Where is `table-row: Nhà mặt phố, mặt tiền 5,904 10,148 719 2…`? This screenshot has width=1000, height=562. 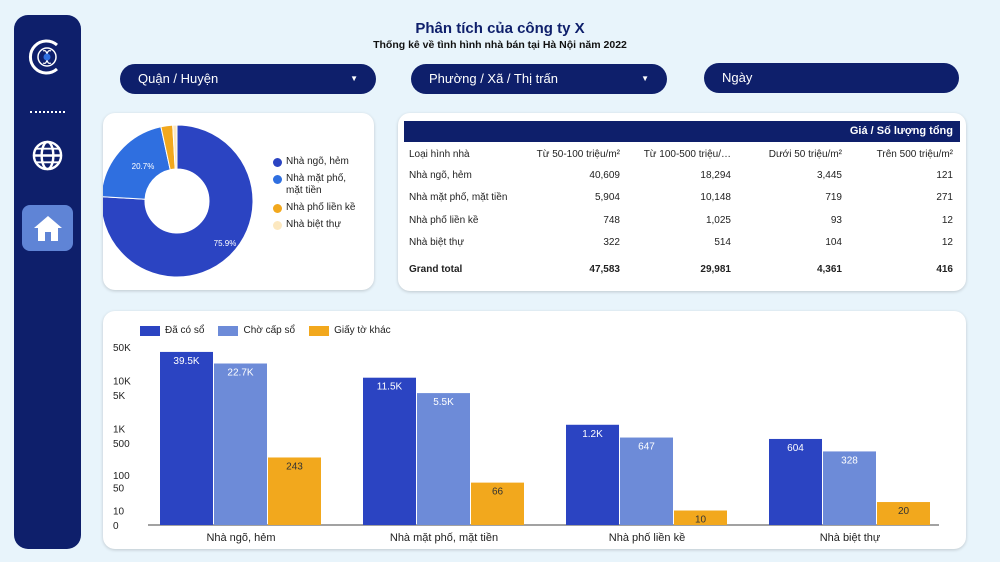 table-row: Nhà mặt phố, mặt tiền 5,904 10,148 719 2… is located at coordinates (682, 198).